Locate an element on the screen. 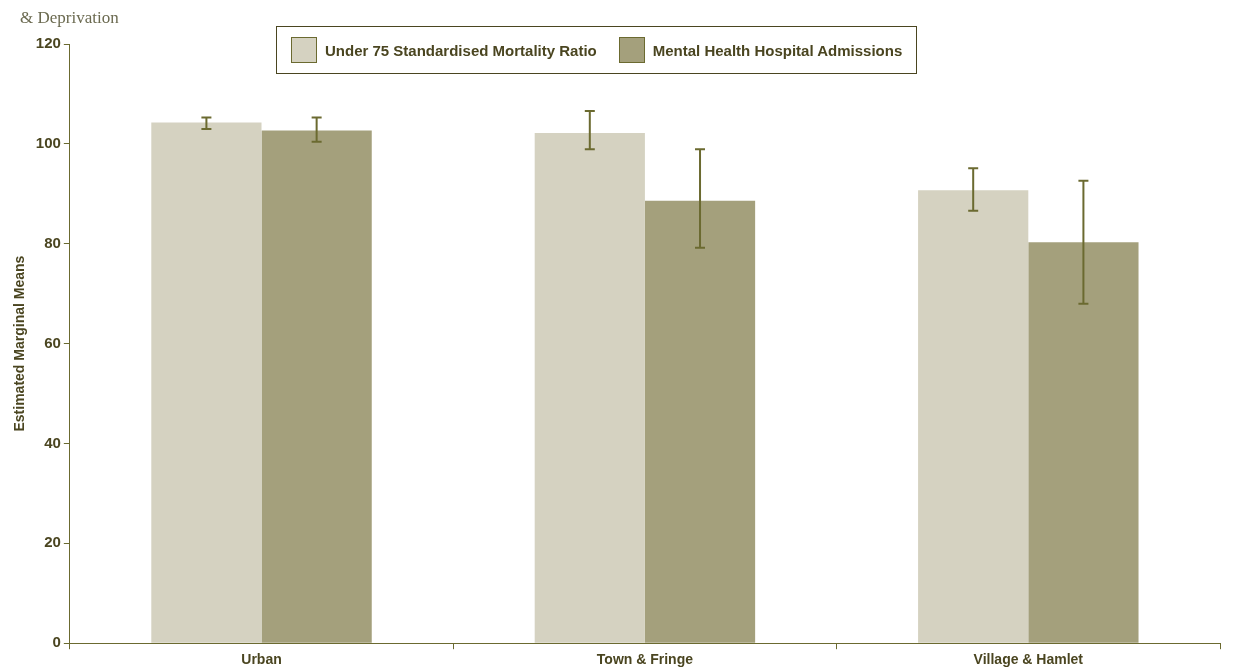 The image size is (1238, 670). y-tick-label: 20 is located at coordinates (52, 542).